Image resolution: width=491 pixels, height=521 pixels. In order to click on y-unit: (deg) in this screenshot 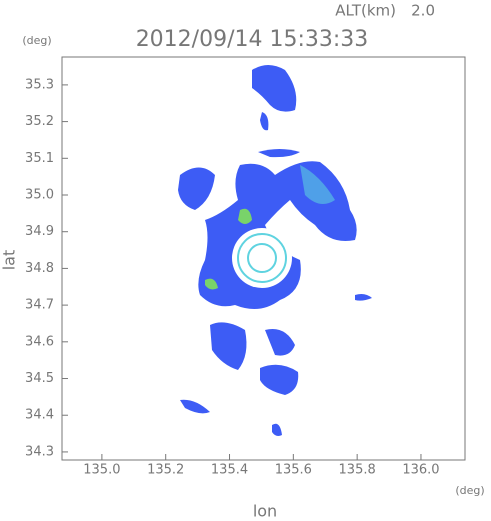, I will do `click(36, 40)`.